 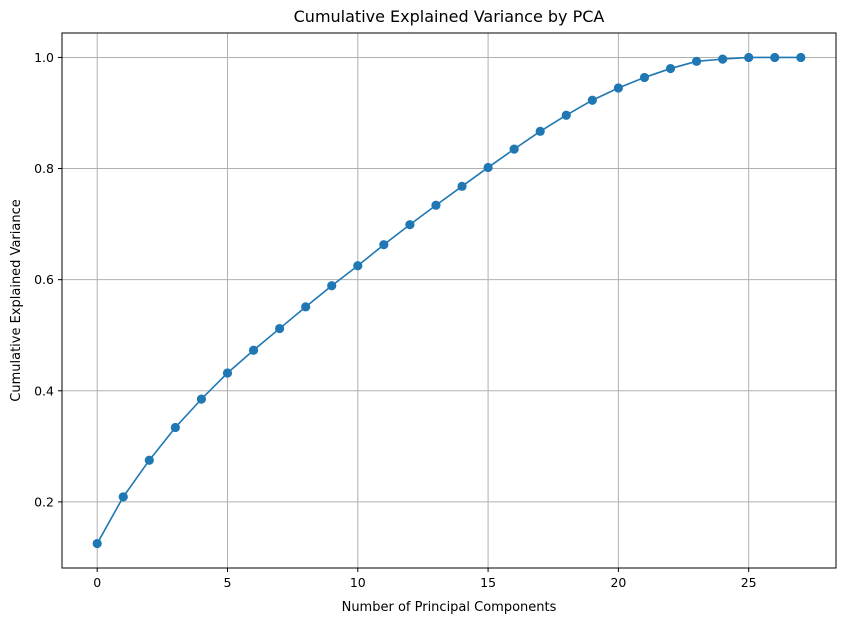 What do you see at coordinates (44, 57) in the screenshot?
I see `y-tick-label: 1.0` at bounding box center [44, 57].